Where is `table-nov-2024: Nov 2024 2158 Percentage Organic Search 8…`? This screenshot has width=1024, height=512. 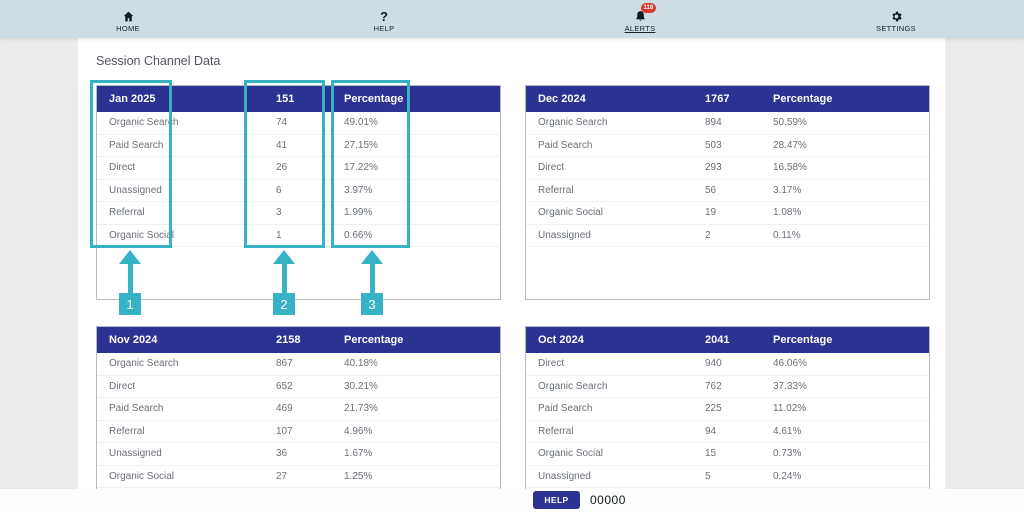
table-nov-2024: Nov 2024 2158 Percentage Organic Search 8… is located at coordinates (298, 419).